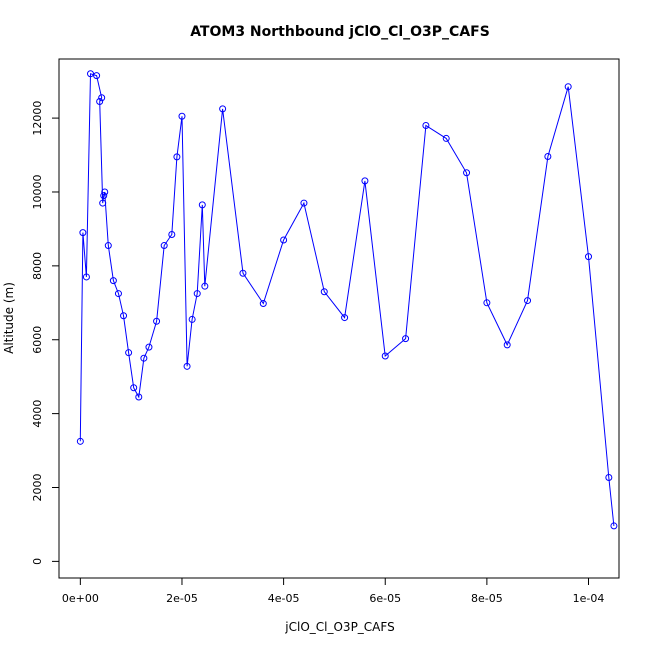 This screenshot has height=654, width=650. What do you see at coordinates (340, 32) in the screenshot?
I see `chart-title: ATOM3 Northbound jClO_Cl_O3P_CAFS` at bounding box center [340, 32].